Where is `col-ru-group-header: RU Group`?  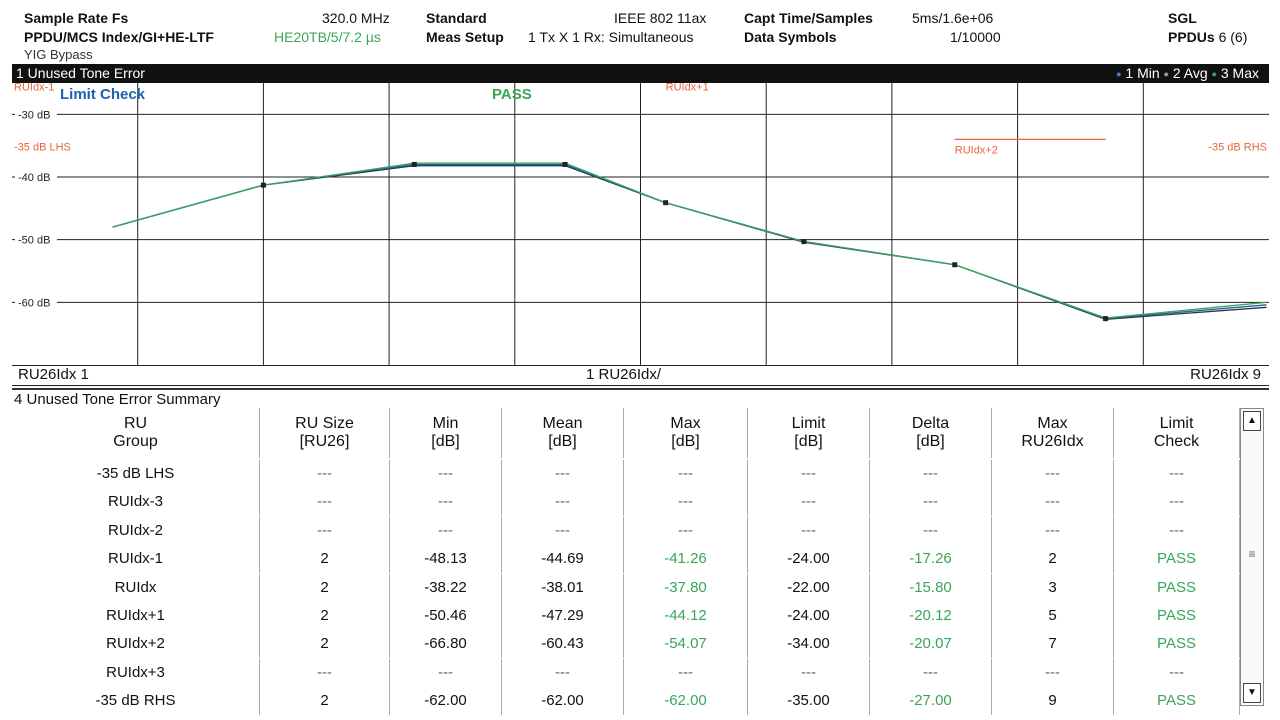
col-ru-group-header: RU Group is located at coordinates (136, 433).